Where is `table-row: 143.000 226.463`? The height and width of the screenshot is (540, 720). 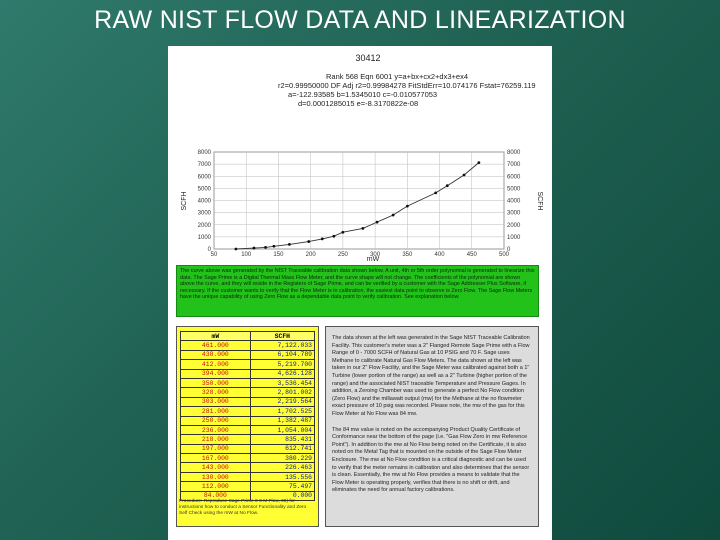 table-row: 143.000 226.463 is located at coordinates (248, 467).